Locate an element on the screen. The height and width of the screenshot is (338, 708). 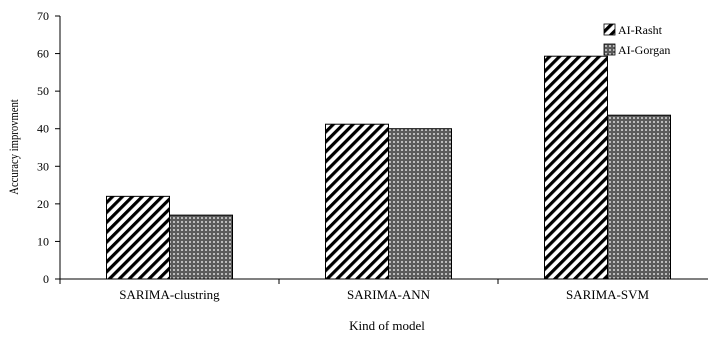
y-tick-label: 30 is located at coordinates (43, 166).